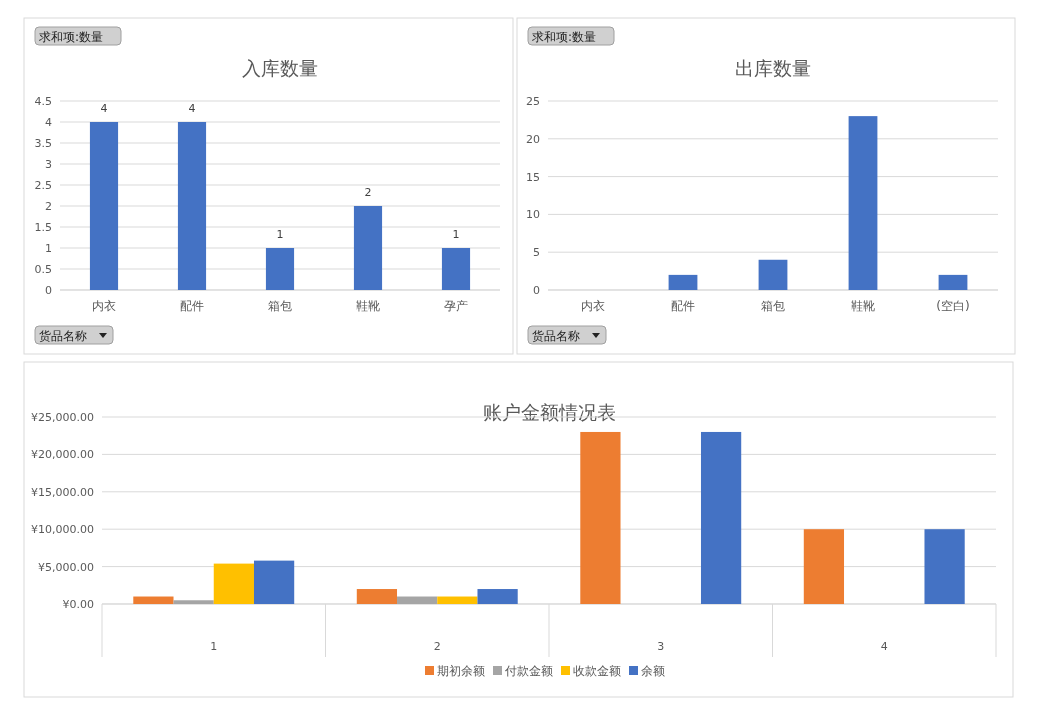  I want to click on y-tick-label: 0.5, so click(43, 269).